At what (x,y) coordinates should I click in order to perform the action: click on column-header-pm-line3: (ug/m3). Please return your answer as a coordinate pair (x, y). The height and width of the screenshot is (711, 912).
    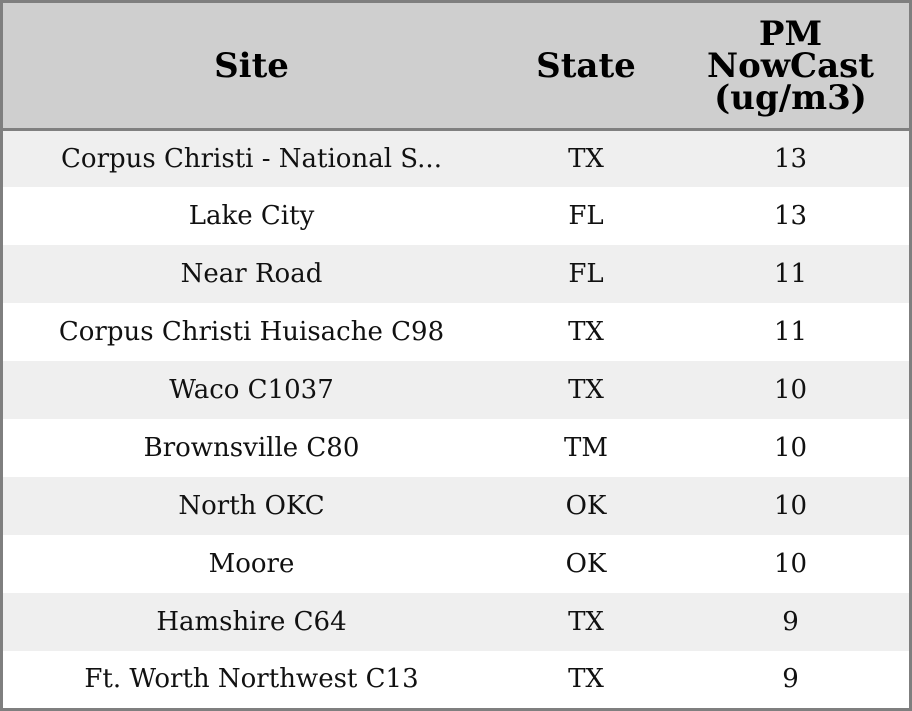
    Looking at the image, I should click on (790, 97).